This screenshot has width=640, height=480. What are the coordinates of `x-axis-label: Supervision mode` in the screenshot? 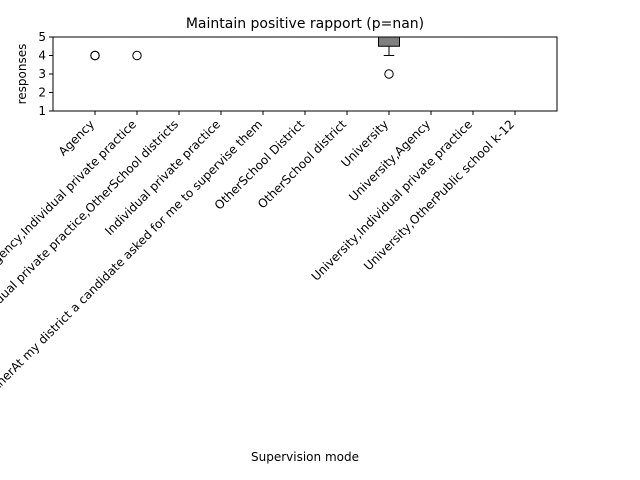 It's located at (305, 457).